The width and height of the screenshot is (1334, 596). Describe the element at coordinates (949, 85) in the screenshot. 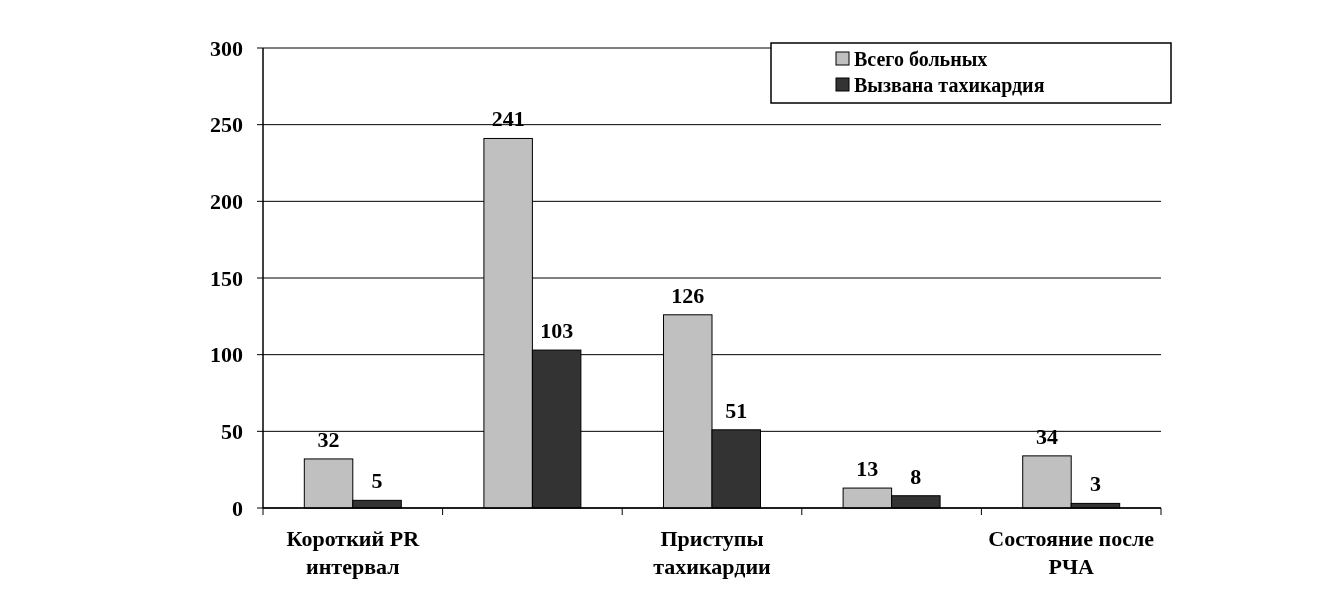

I see `legend-label: Вызвана тахикардия` at that location.